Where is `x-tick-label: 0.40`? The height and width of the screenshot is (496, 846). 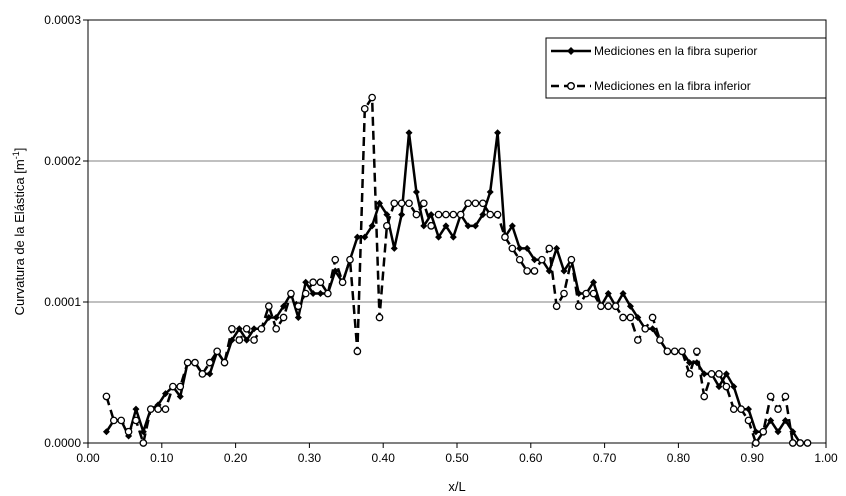 x-tick-label: 0.40 is located at coordinates (384, 458).